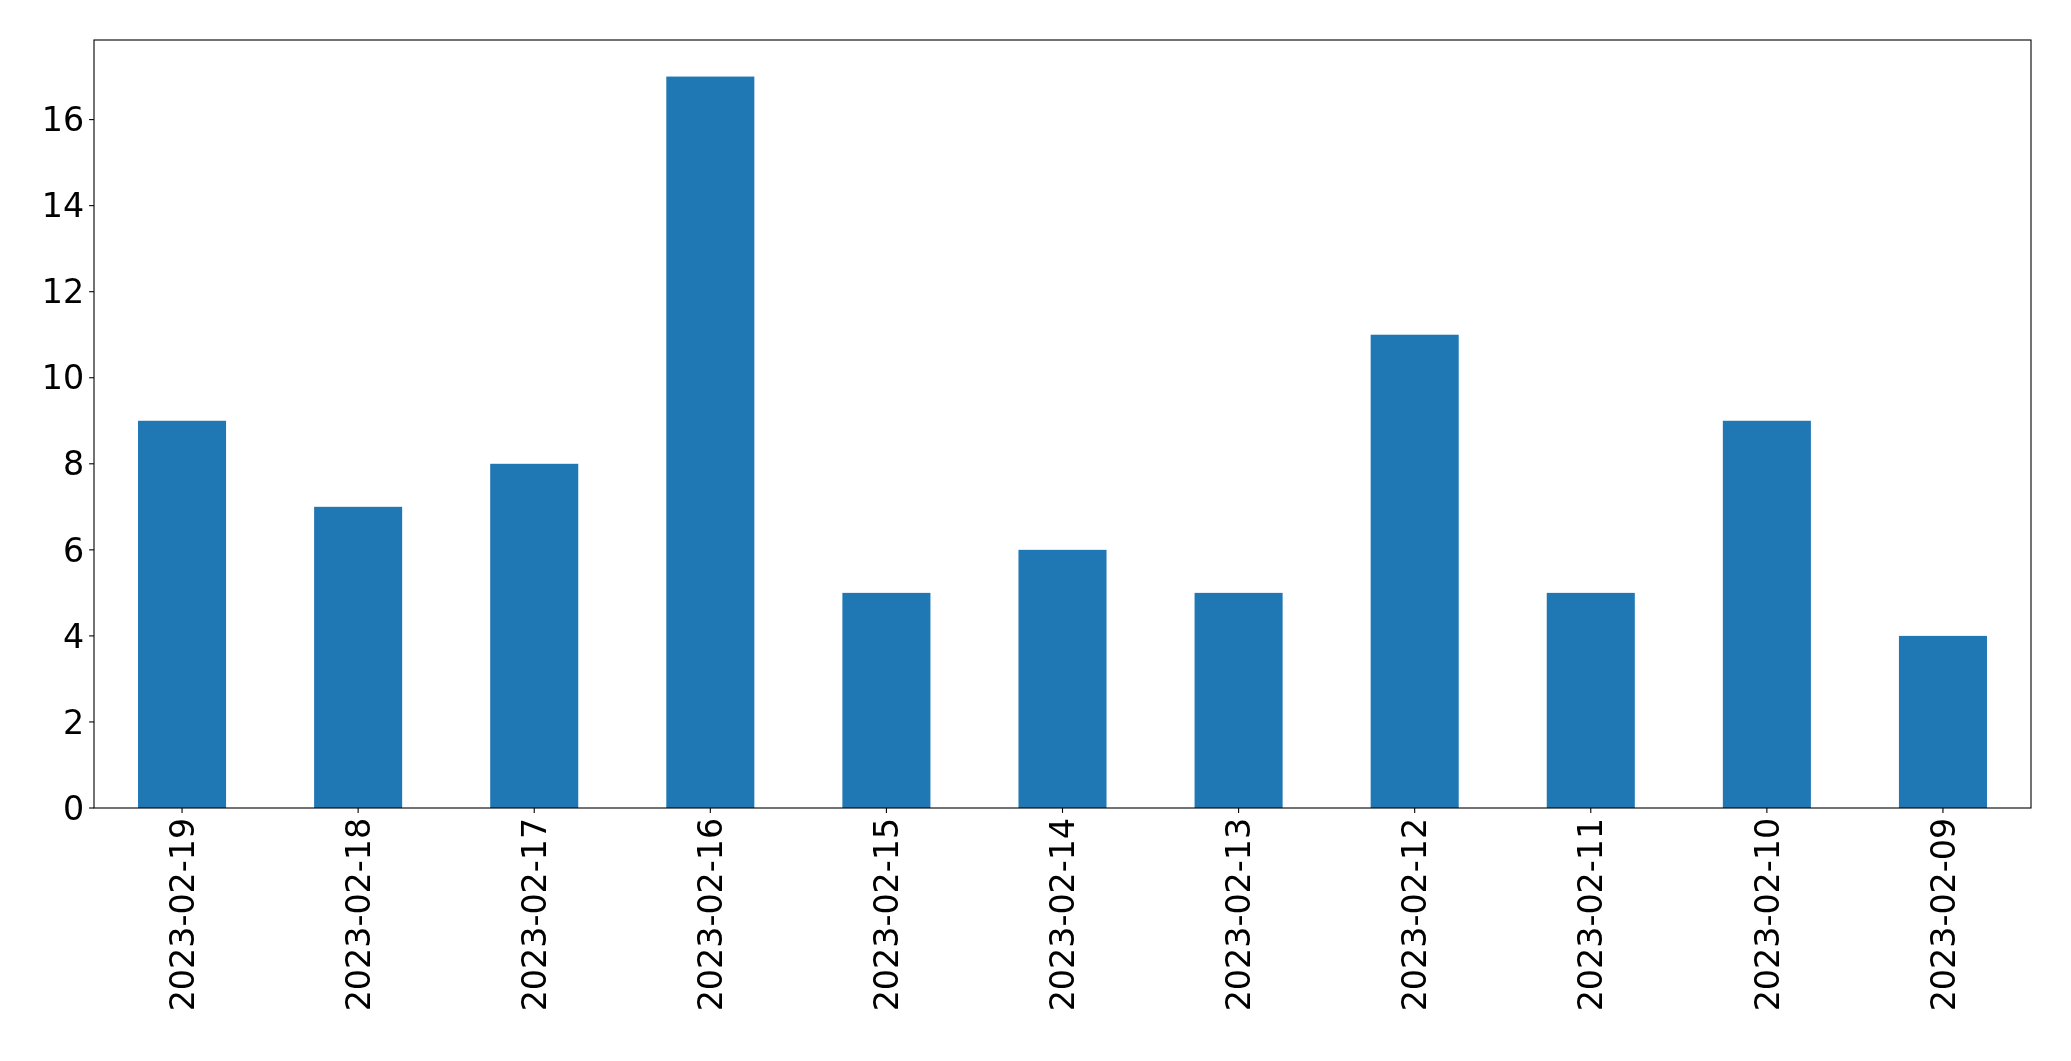 The width and height of the screenshot is (2071, 1061). I want to click on x-tick-label: 2023-02-11, so click(1591, 914).